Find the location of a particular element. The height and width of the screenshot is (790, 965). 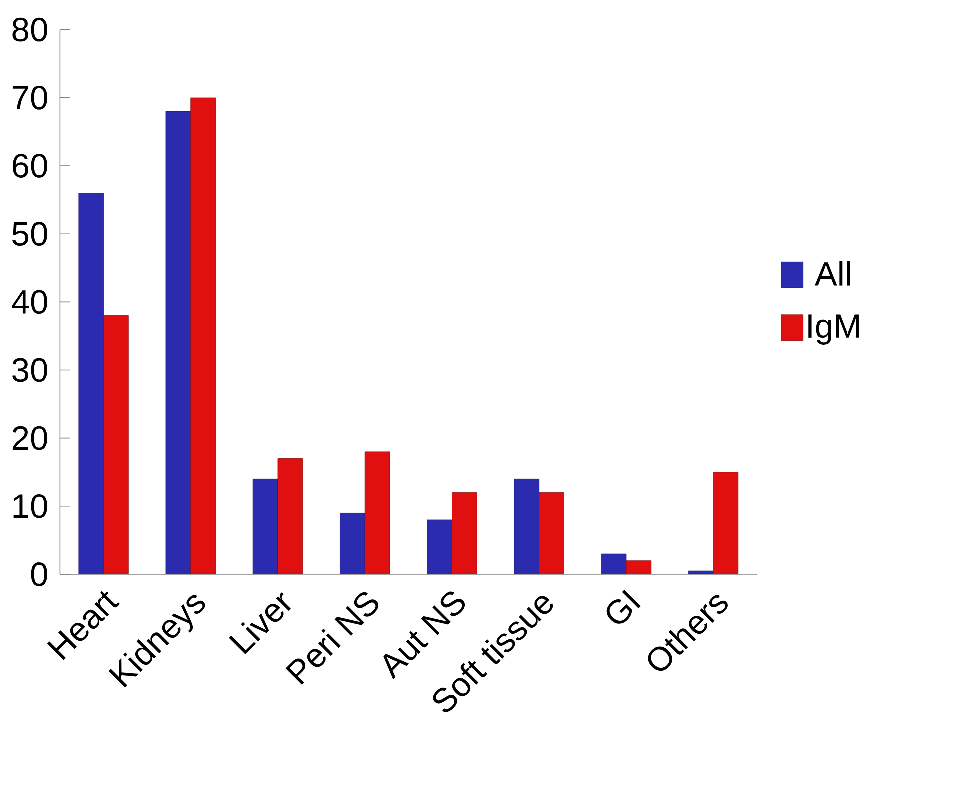

y-tick-label: 80 is located at coordinates (30, 30).